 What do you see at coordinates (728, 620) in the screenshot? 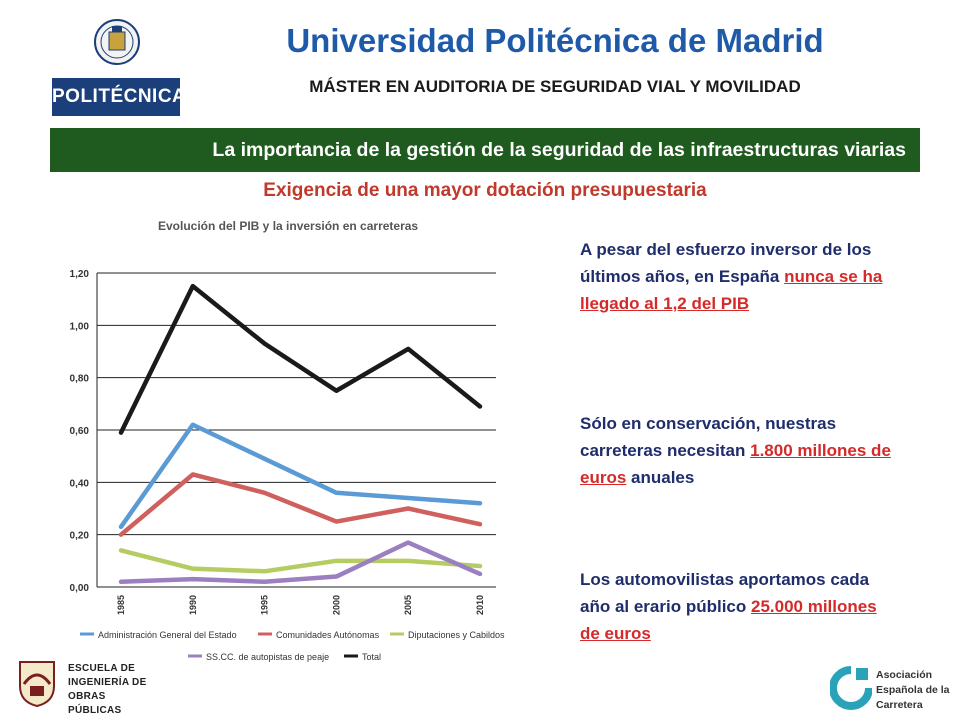
I see `note-3-highlight: 25.000 millones de euros` at bounding box center [728, 620].